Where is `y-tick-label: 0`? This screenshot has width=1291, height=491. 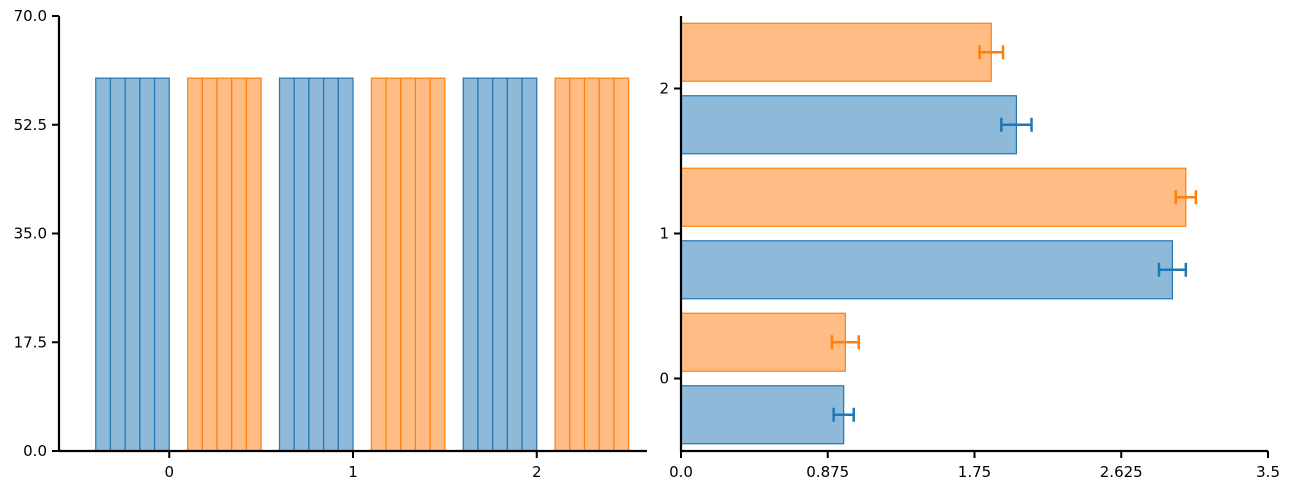 y-tick-label: 0 is located at coordinates (664, 379).